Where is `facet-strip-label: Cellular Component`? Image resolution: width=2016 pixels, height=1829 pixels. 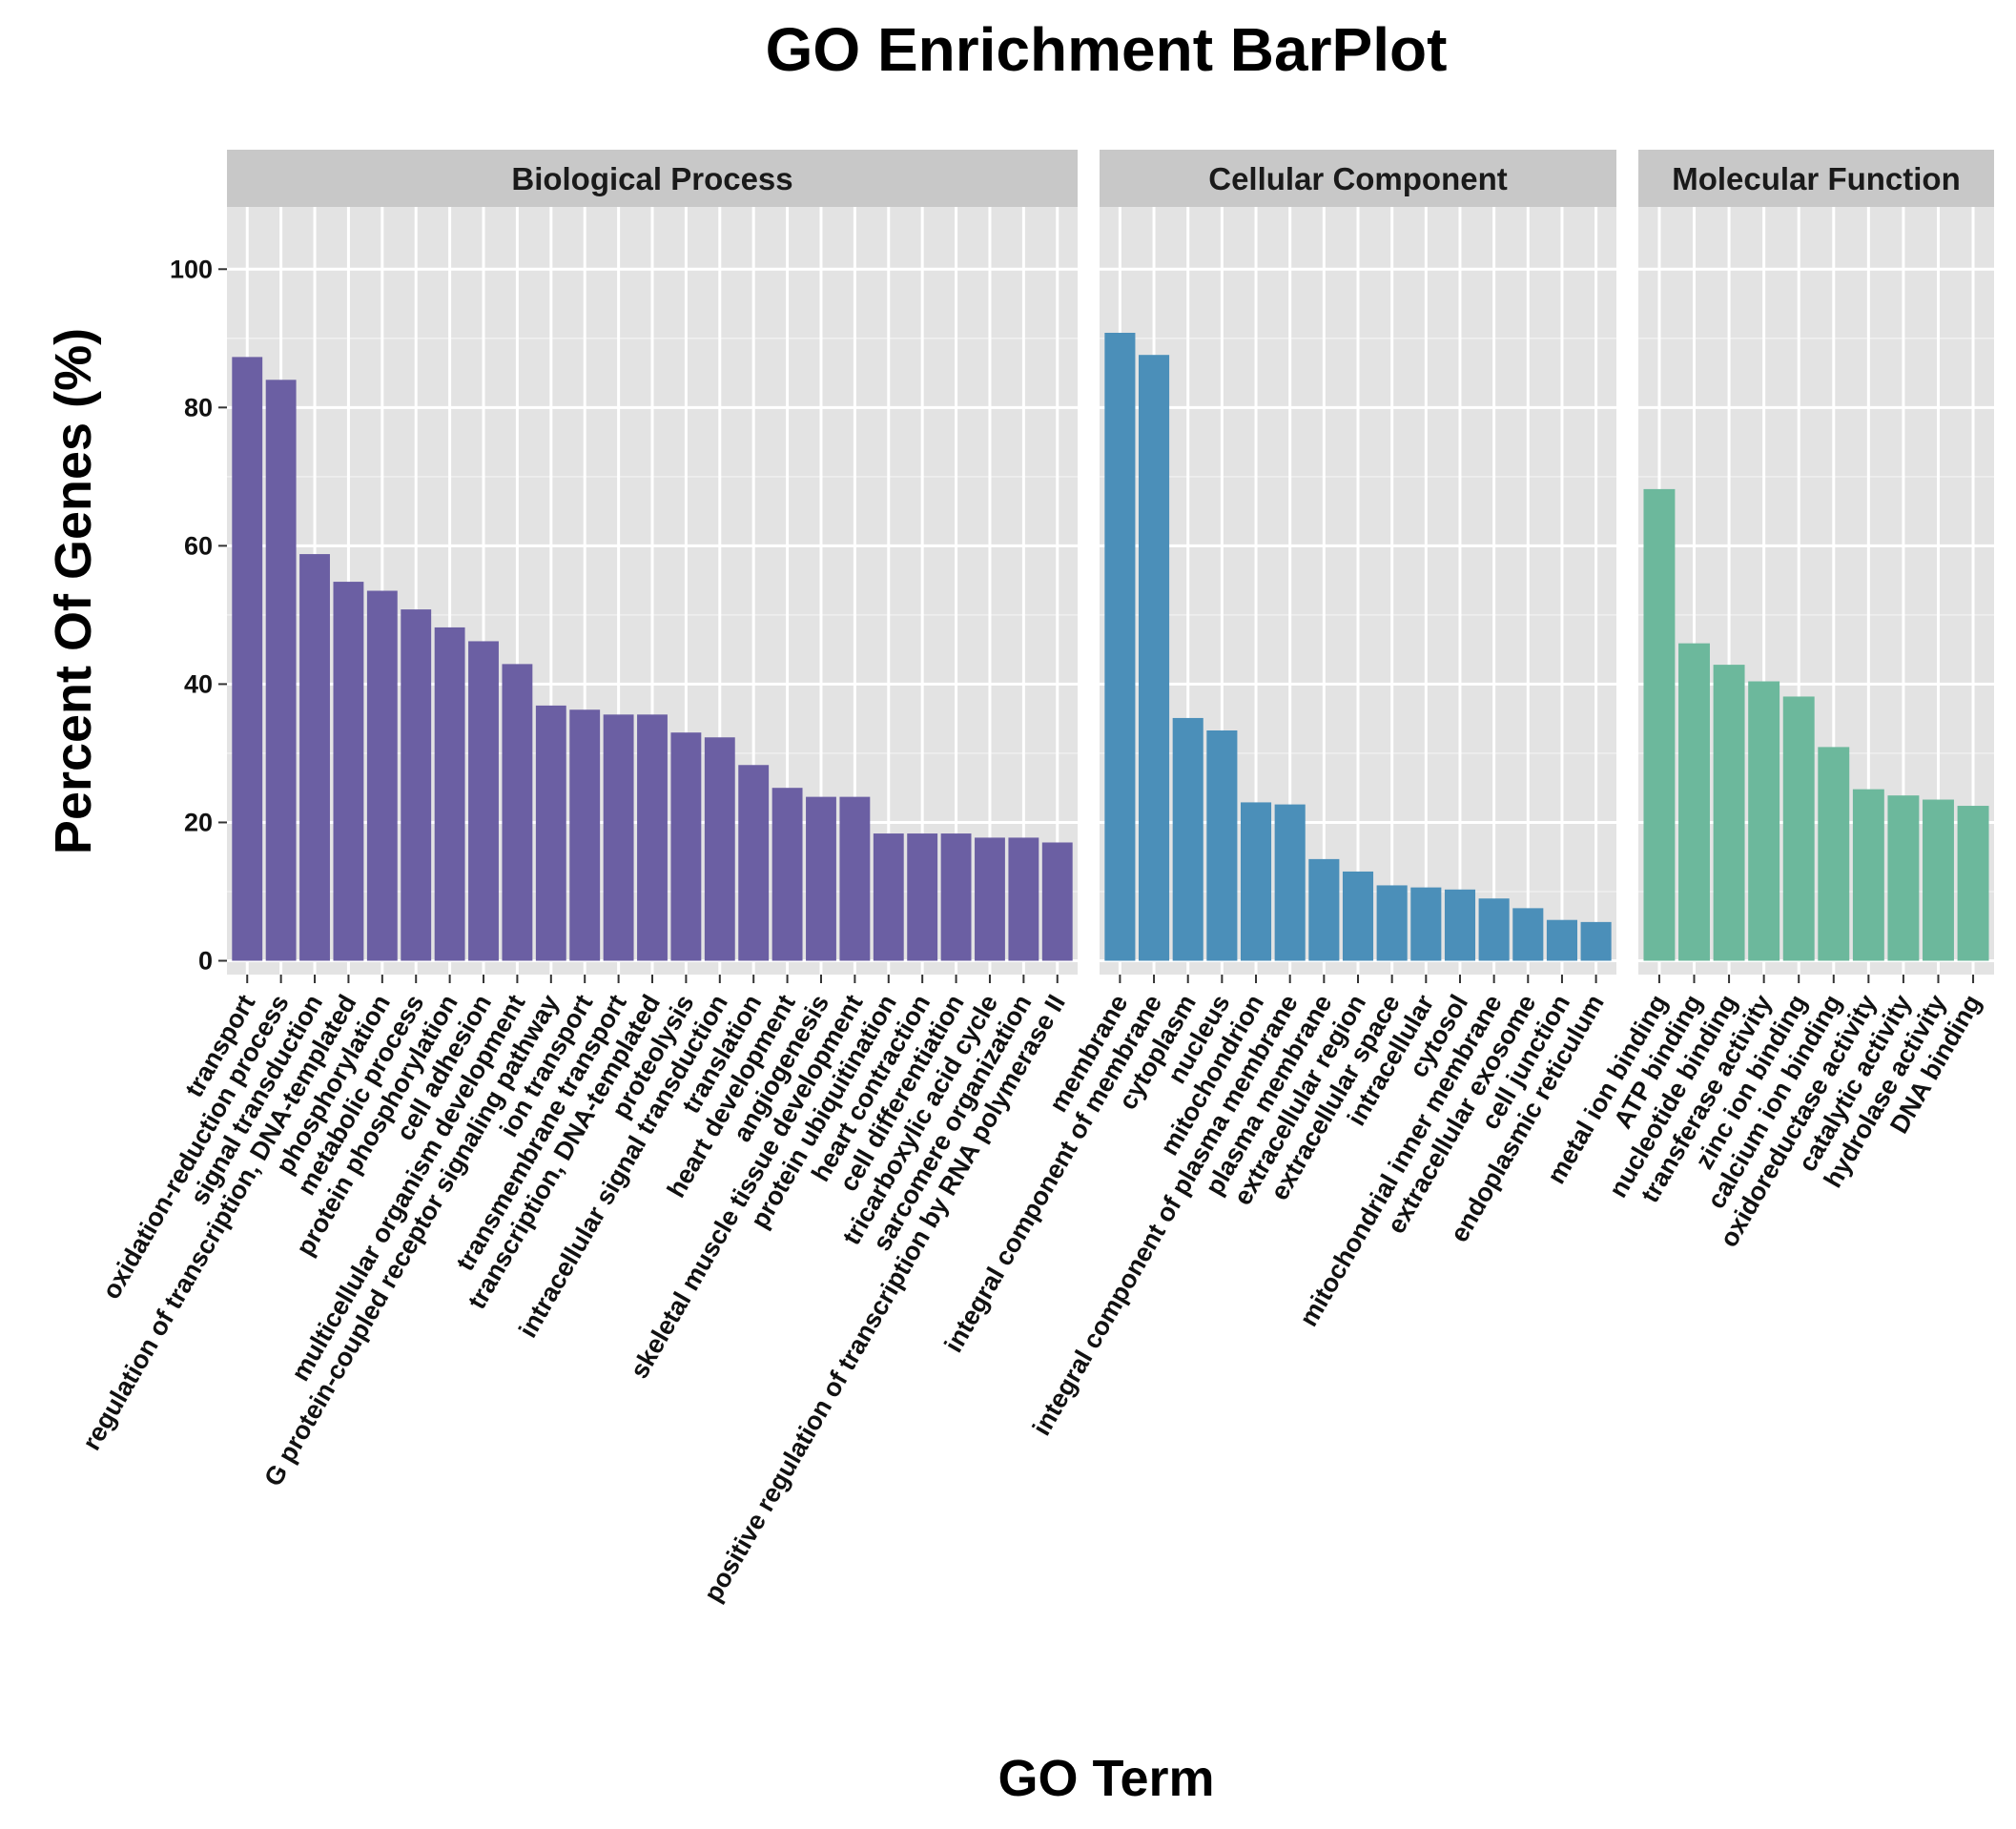
facet-strip-label: Cellular Component is located at coordinates (1358, 178).